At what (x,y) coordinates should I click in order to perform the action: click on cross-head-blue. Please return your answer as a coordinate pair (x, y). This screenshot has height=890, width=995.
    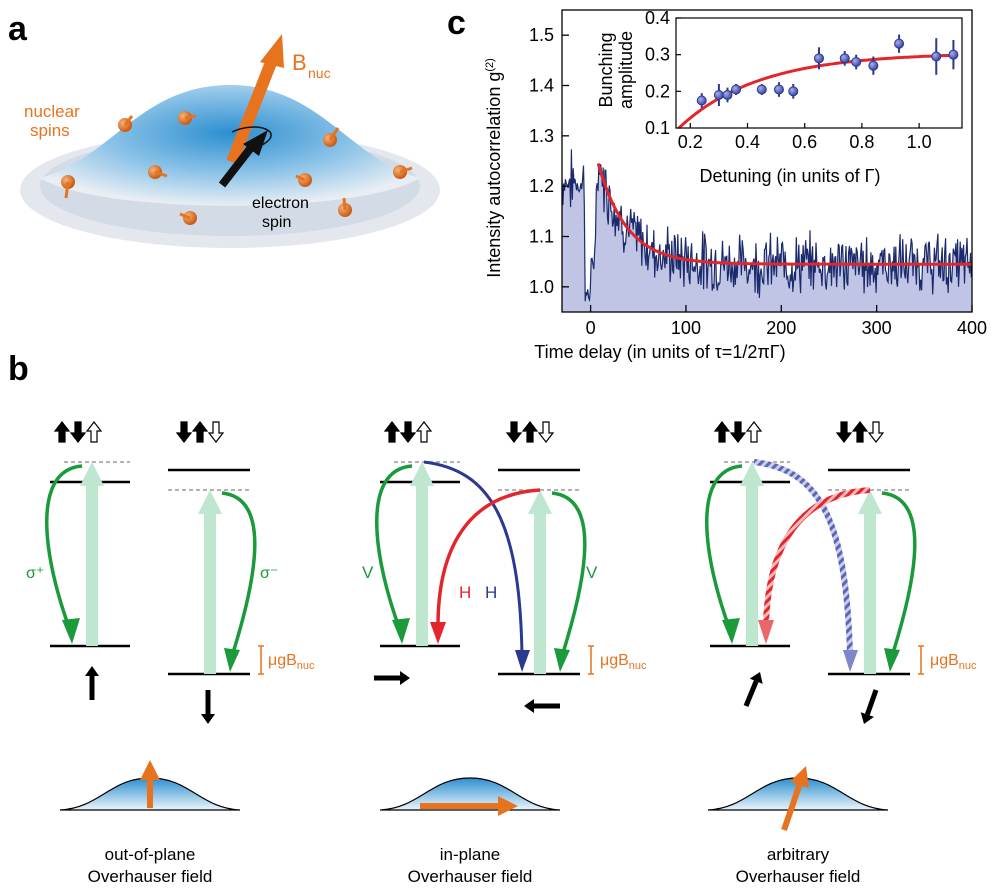
    Looking at the image, I should click on (522, 661).